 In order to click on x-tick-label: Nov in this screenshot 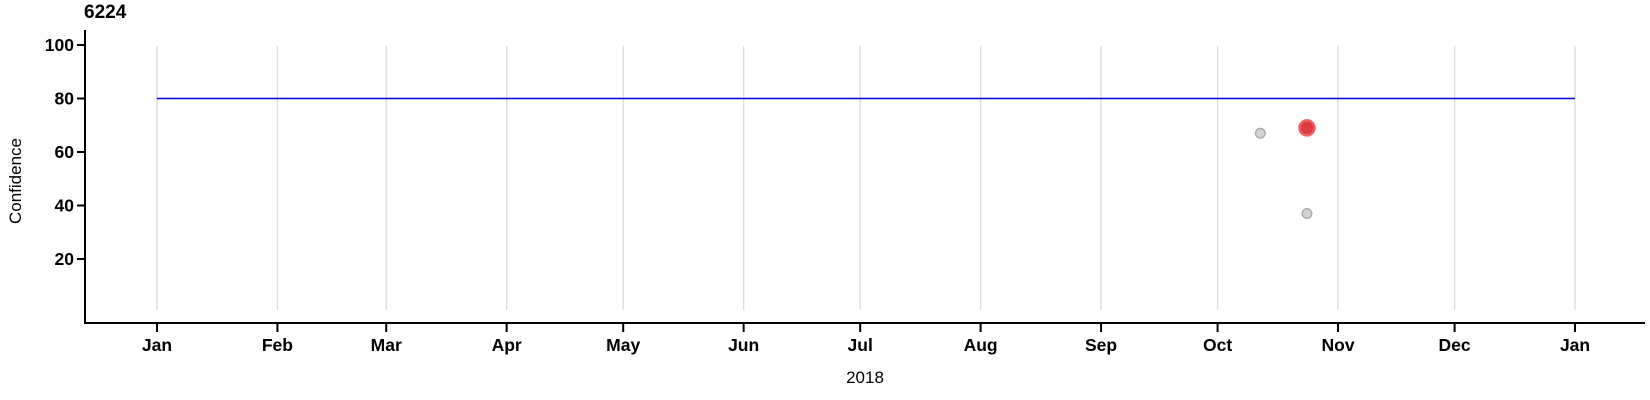, I will do `click(1338, 345)`.